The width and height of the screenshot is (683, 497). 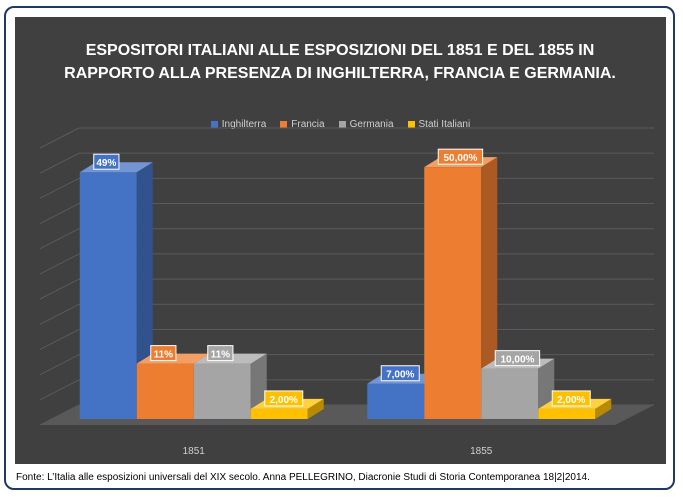 I want to click on legend-label-germania: Germania, so click(x=371, y=124).